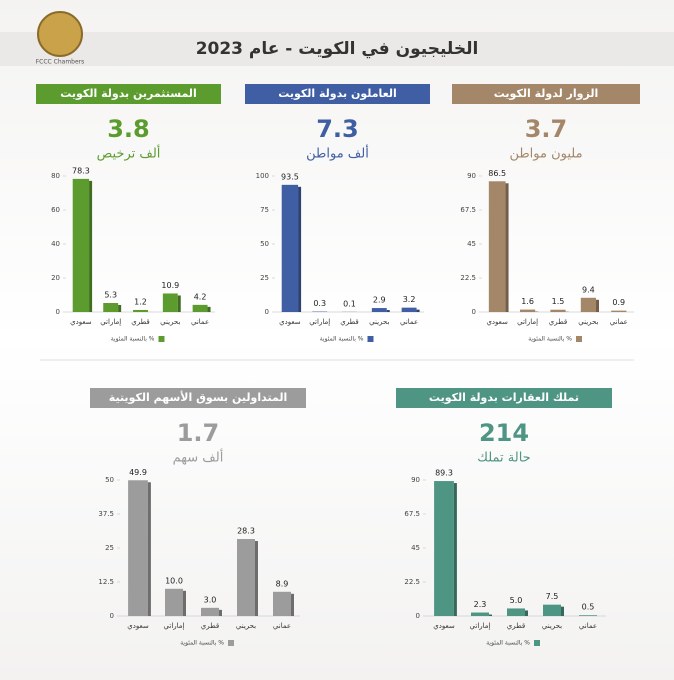 This screenshot has height=680, width=674. Describe the element at coordinates (516, 600) in the screenshot. I see `value-label: 5.0` at that location.